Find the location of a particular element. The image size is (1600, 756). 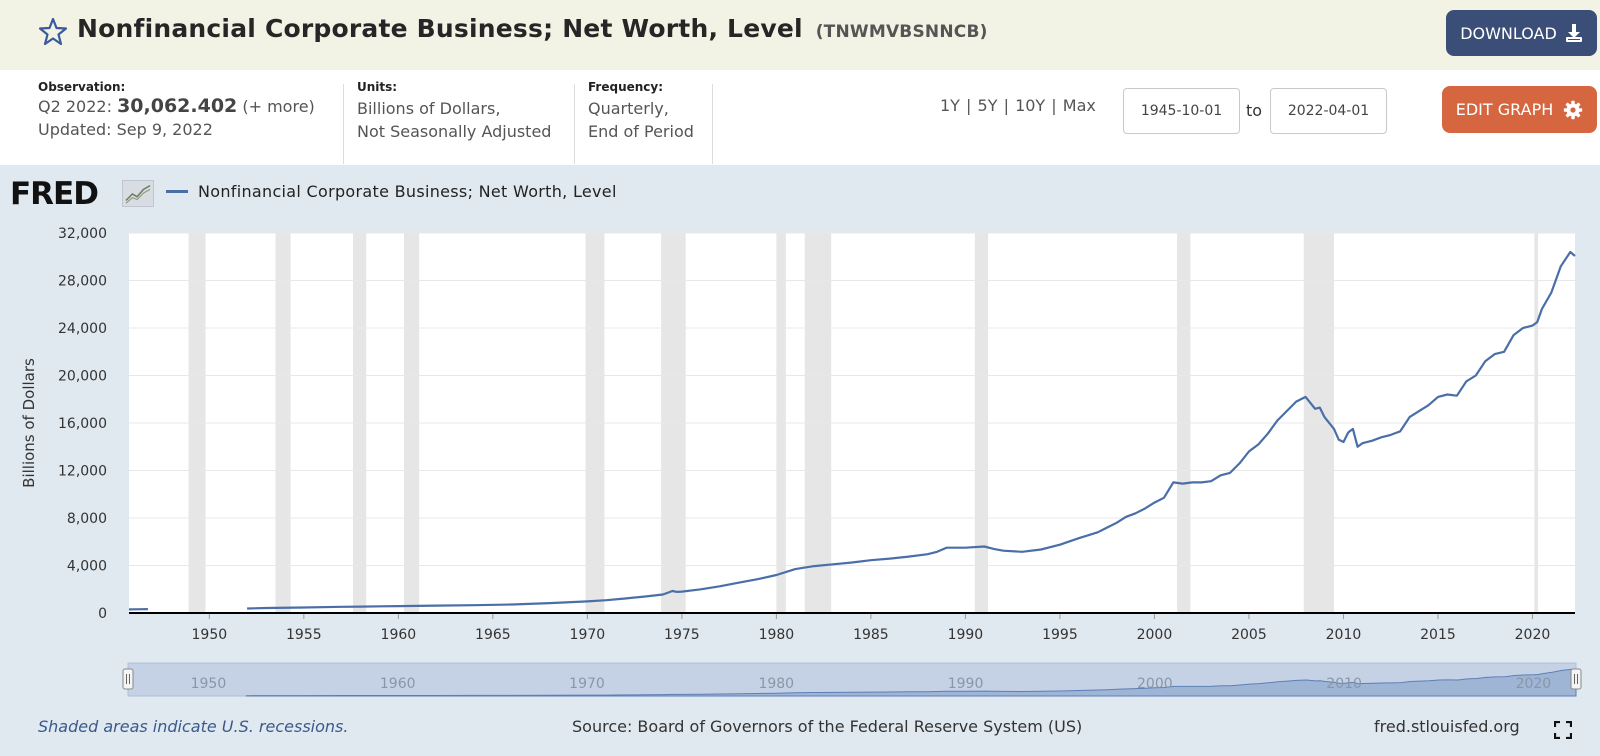

x-tick-label: 1965 is located at coordinates (493, 635).